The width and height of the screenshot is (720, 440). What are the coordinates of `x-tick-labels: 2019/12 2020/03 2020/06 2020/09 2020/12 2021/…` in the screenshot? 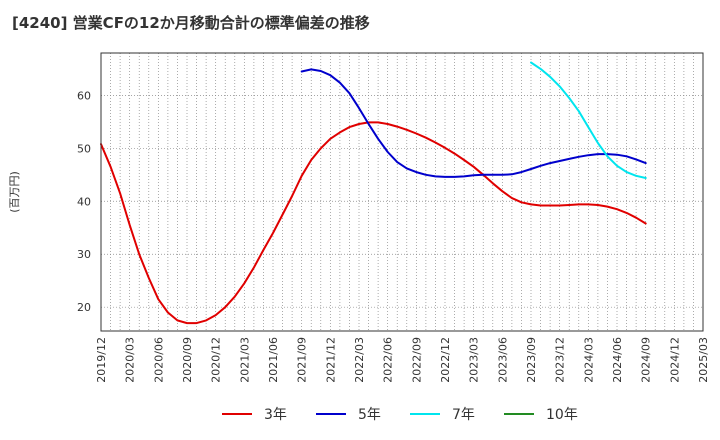 It's located at (402, 360).